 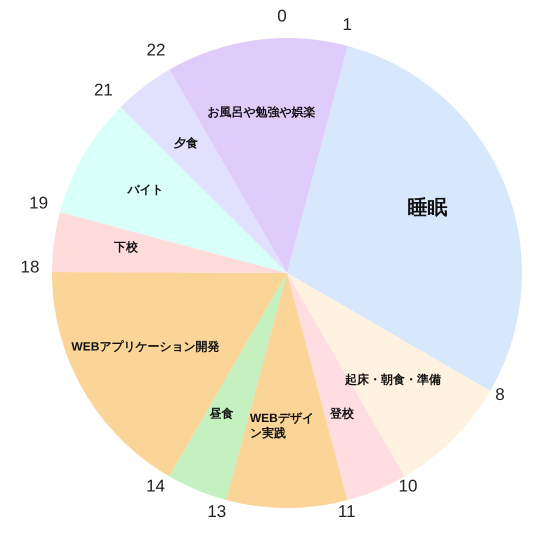 What do you see at coordinates (261, 111) in the screenshot?
I see `slice-label: お風呂や勉強や娯楽` at bounding box center [261, 111].